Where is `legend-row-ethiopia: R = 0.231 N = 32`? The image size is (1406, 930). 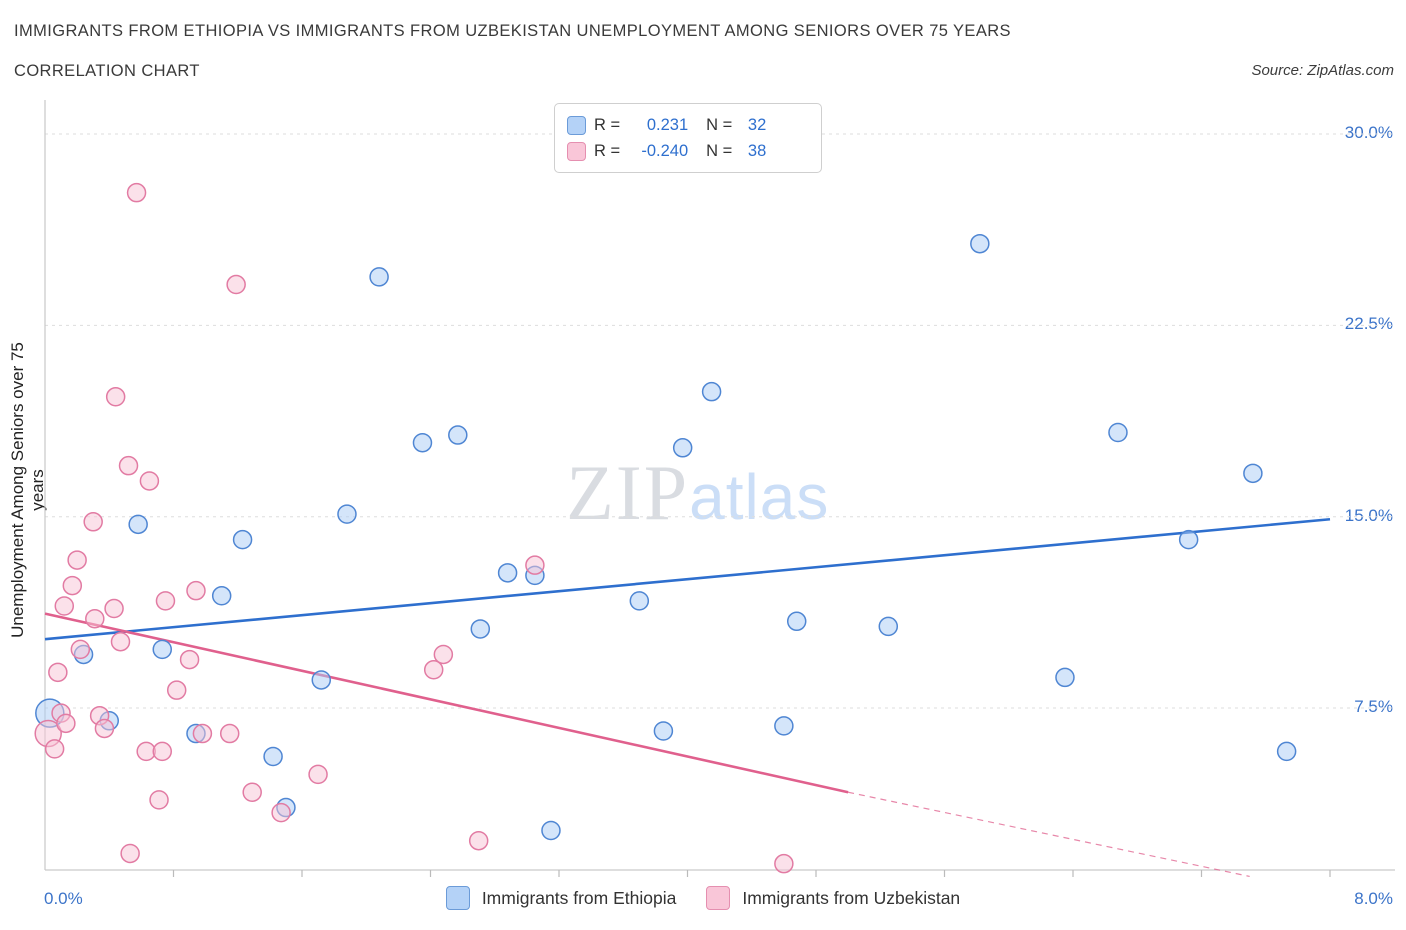
legend-row-ethiopia: R = 0.231 N = 32 is located at coordinates (688, 125).